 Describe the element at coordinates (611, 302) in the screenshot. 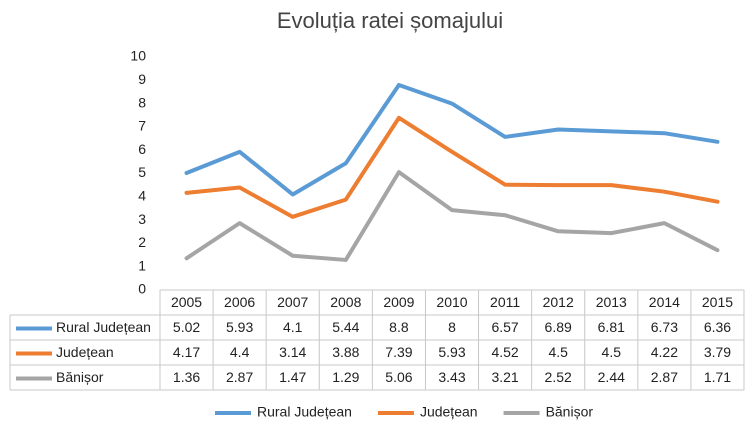

I see `x-tick-label: 2013` at that location.